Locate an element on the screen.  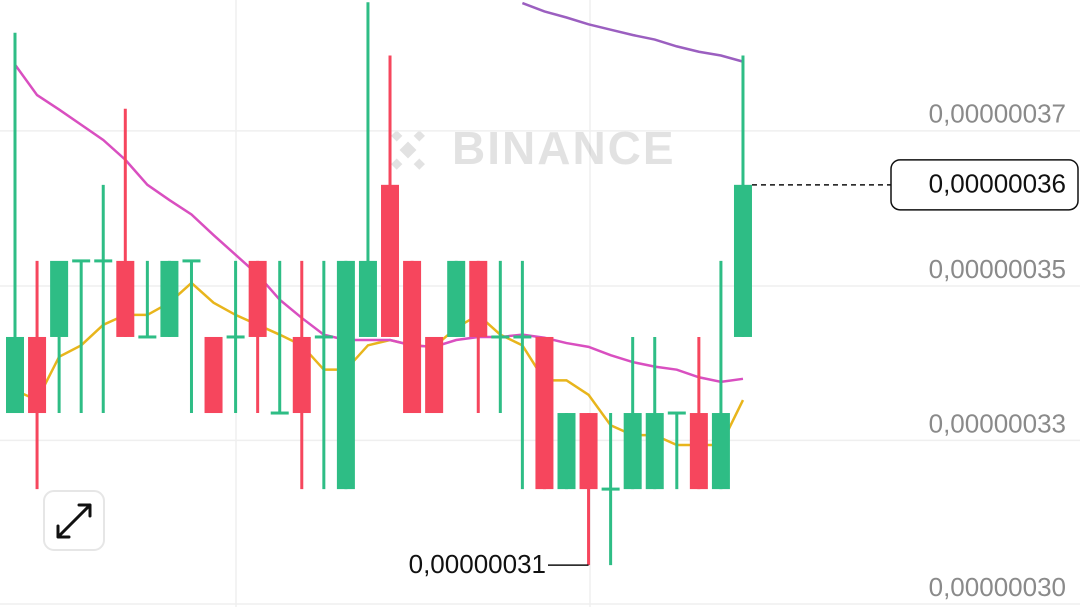
y-tick-label: 0,00000035 is located at coordinates (997, 269).